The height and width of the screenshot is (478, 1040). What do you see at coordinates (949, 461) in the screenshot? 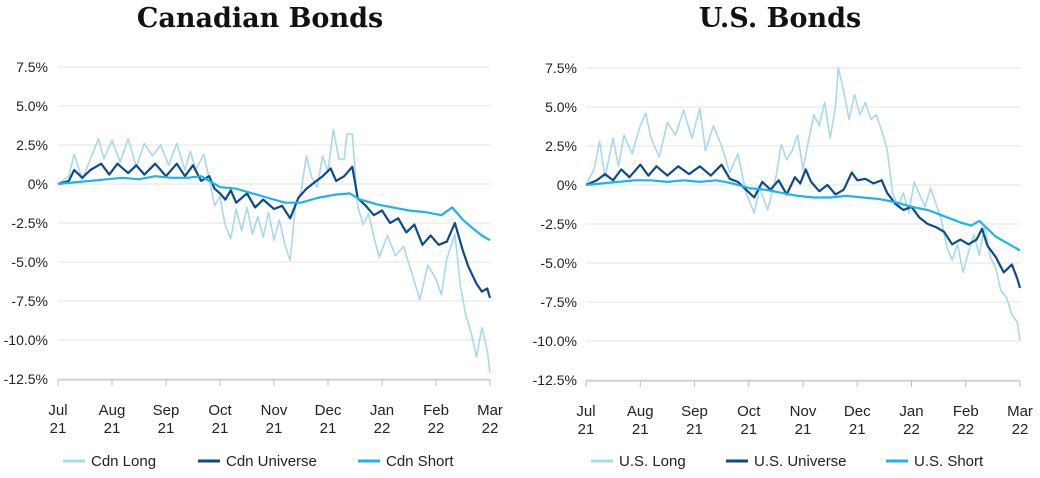
I see `legend-label: U.S. Short` at bounding box center [949, 461].